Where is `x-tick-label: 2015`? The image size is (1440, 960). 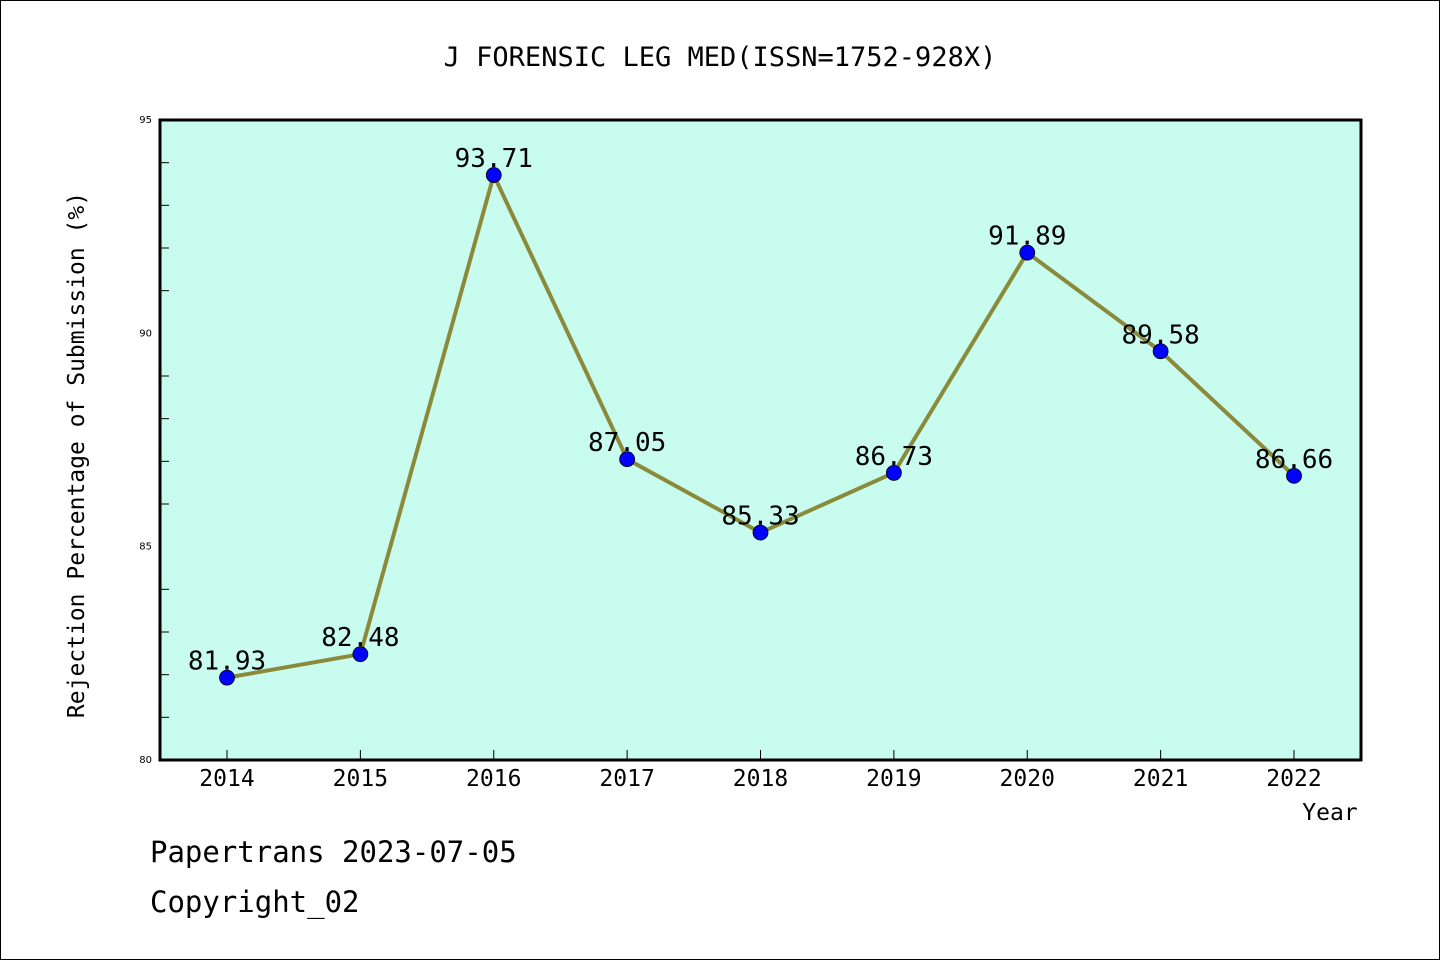 x-tick-label: 2015 is located at coordinates (360, 779).